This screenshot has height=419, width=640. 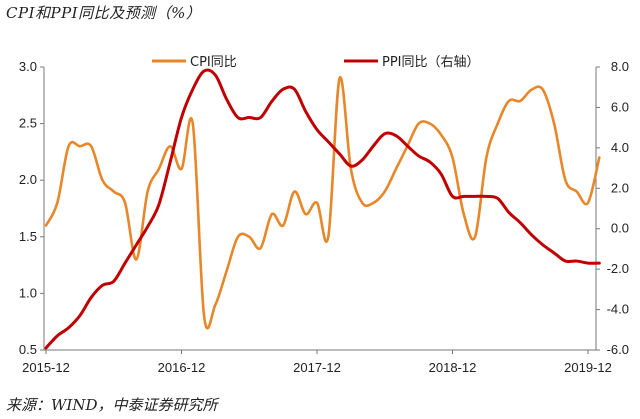 What do you see at coordinates (182, 367) in the screenshot?
I see `x-tick-label: 2016-12` at bounding box center [182, 367].